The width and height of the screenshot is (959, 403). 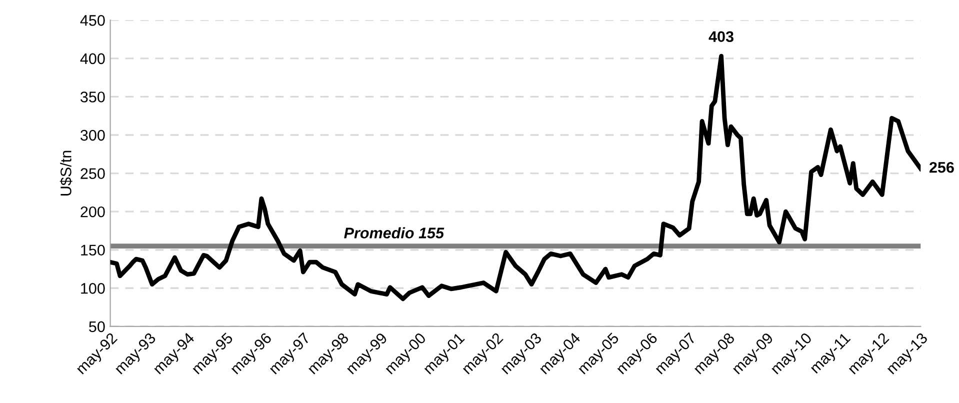 I want to click on y-axis-title: U$S/tn, so click(x=66, y=173).